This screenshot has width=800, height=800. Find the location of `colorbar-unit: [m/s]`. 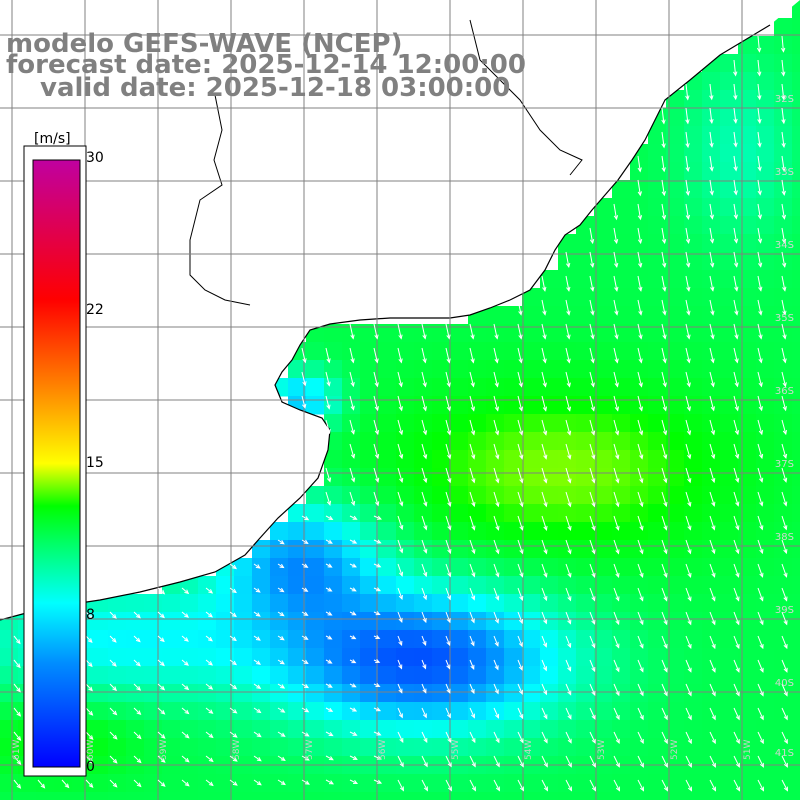

colorbar-unit: [m/s] is located at coordinates (52, 139).